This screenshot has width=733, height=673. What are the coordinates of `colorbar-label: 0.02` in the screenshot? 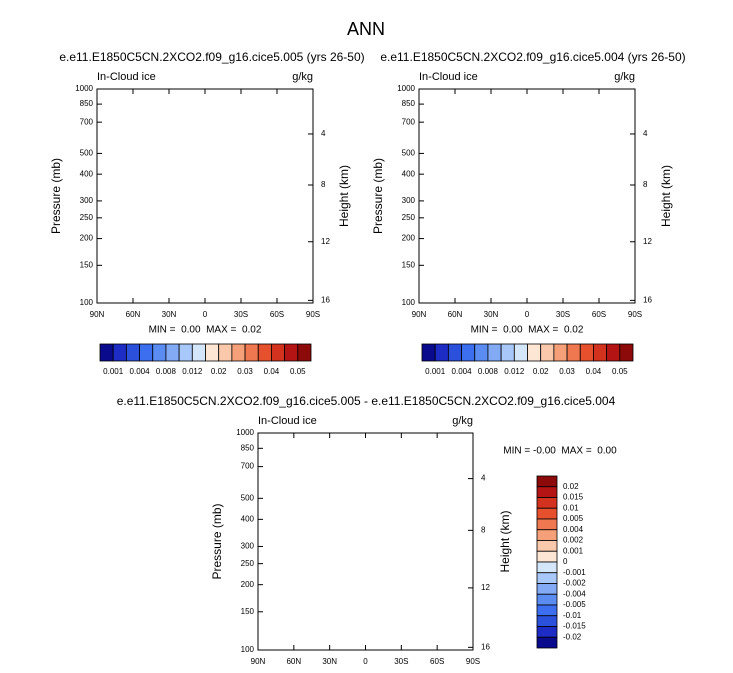 It's located at (571, 486).